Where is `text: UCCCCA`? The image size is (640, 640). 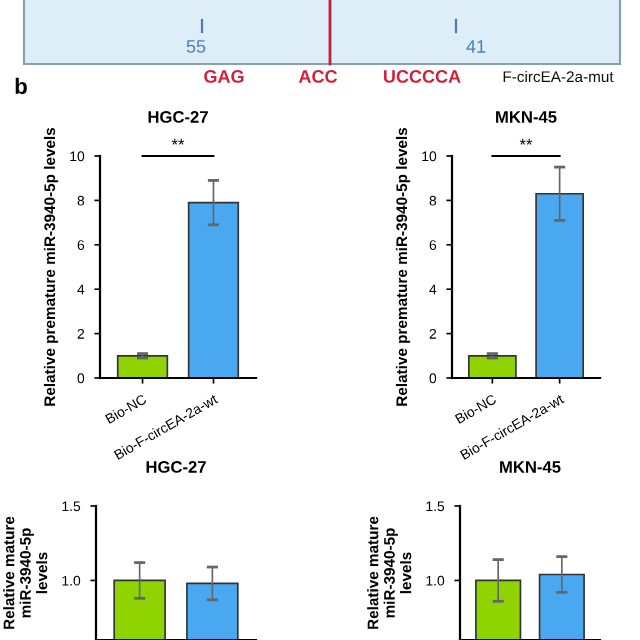 text: UCCCCA is located at coordinates (422, 76).